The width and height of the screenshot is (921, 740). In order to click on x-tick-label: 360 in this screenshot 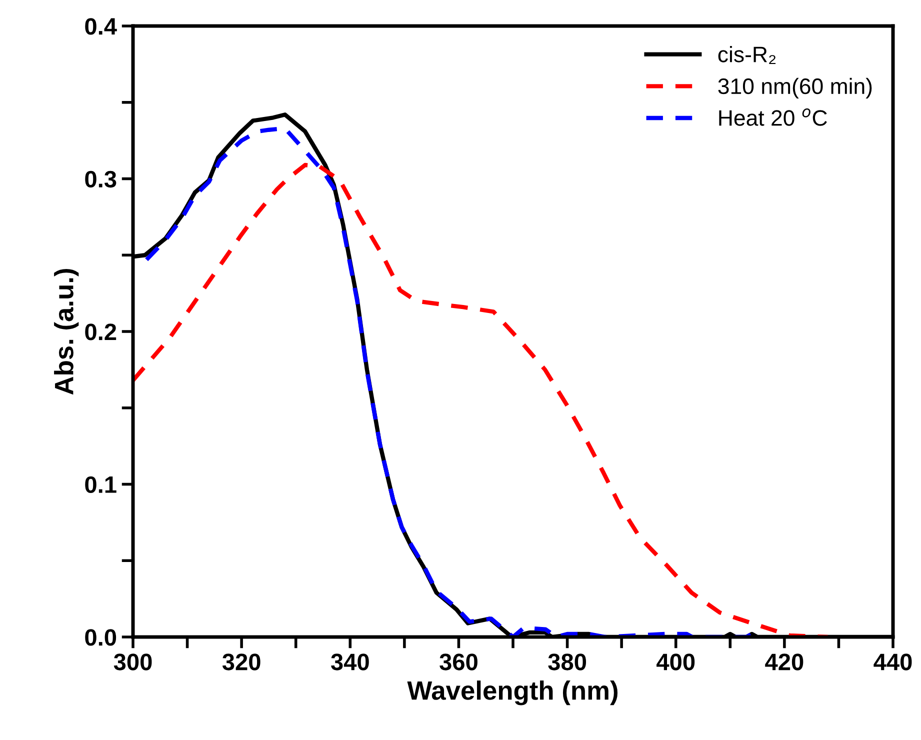, I will do `click(459, 662)`.